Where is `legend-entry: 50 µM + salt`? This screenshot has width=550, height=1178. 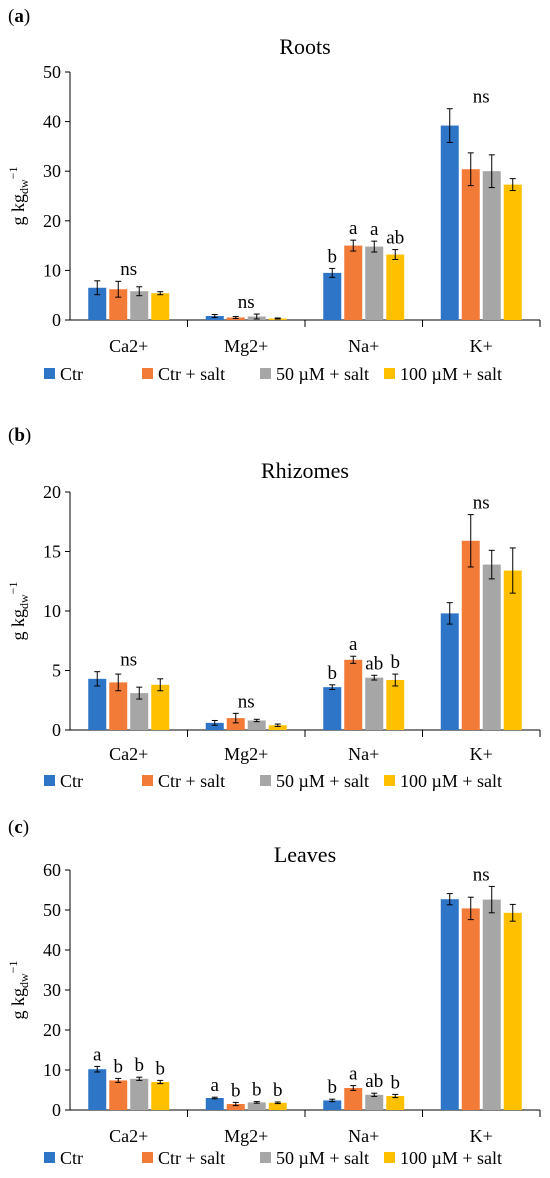
legend-entry: 50 µM + salt is located at coordinates (322, 781).